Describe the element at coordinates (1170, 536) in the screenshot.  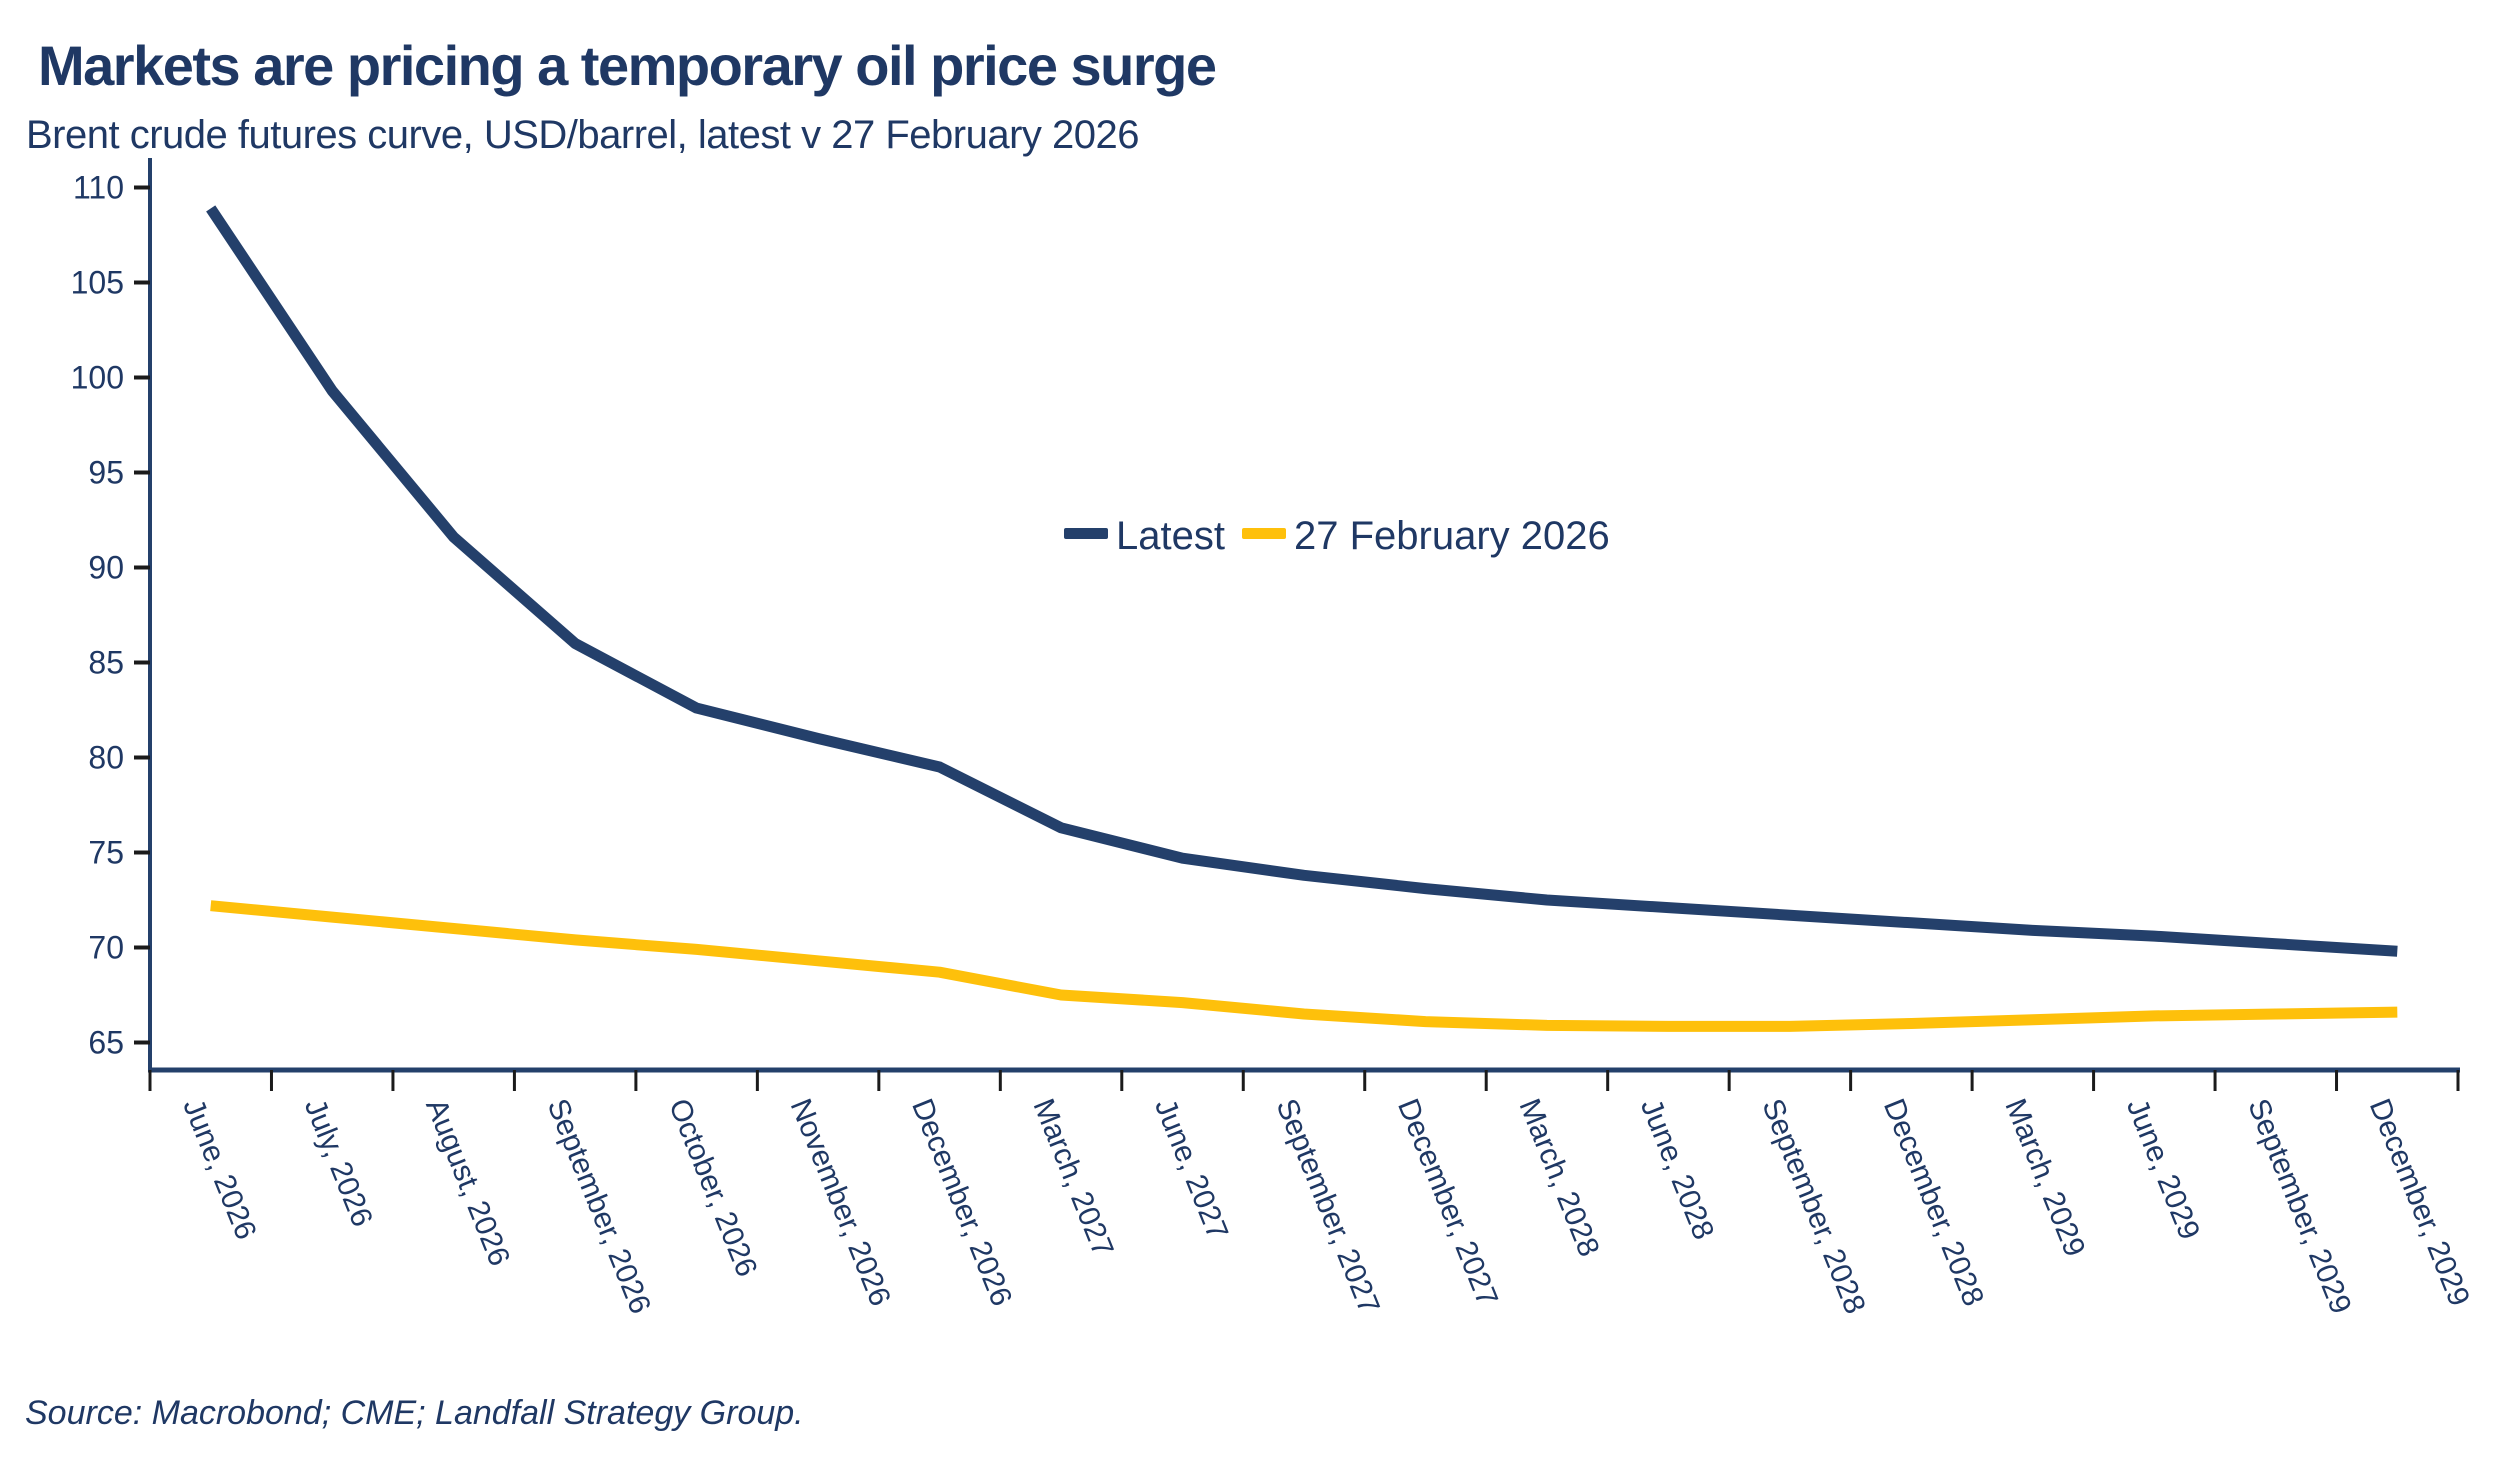
I see `legend-label-latest: Latest` at that location.